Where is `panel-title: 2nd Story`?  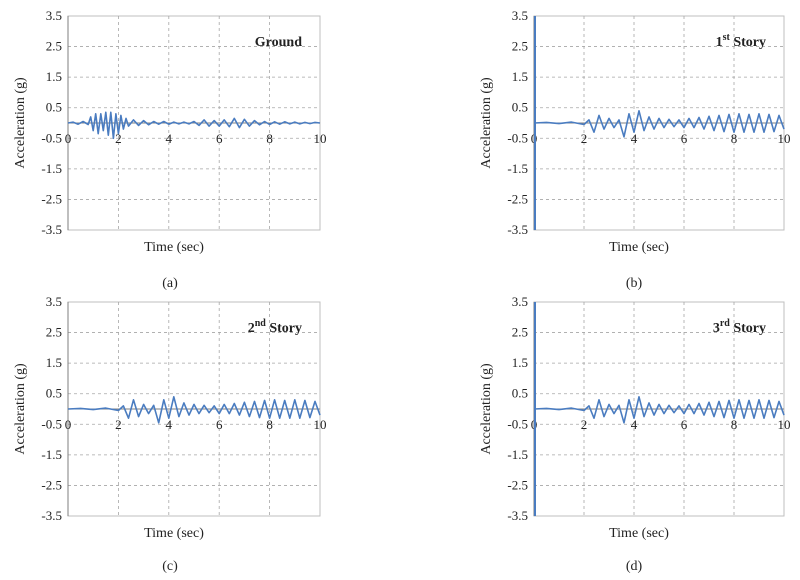 panel-title: 2nd Story is located at coordinates (275, 327).